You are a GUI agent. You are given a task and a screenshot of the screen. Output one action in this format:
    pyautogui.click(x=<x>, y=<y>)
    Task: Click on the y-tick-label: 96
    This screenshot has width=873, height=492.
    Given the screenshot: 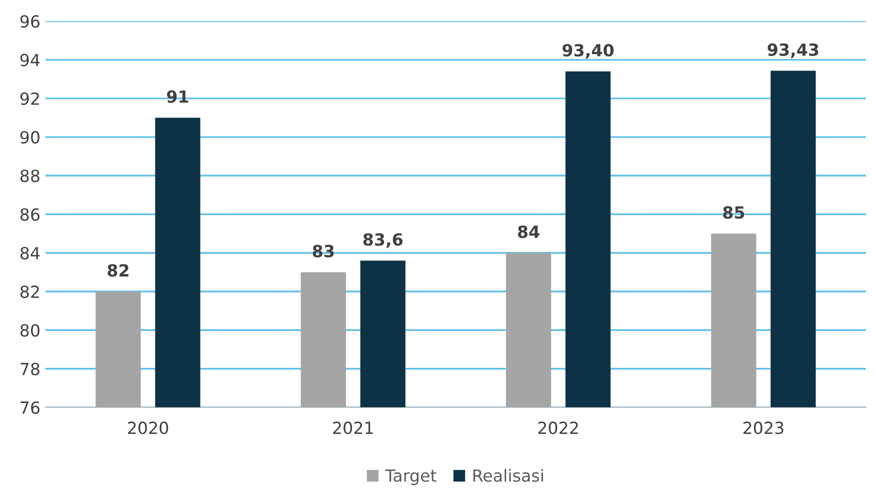 What is the action you would take?
    pyautogui.click(x=30, y=21)
    